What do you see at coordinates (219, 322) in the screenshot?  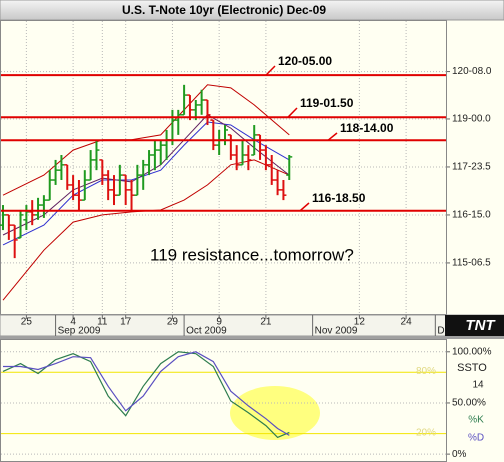 I see `x-tick-label: 9` at bounding box center [219, 322].